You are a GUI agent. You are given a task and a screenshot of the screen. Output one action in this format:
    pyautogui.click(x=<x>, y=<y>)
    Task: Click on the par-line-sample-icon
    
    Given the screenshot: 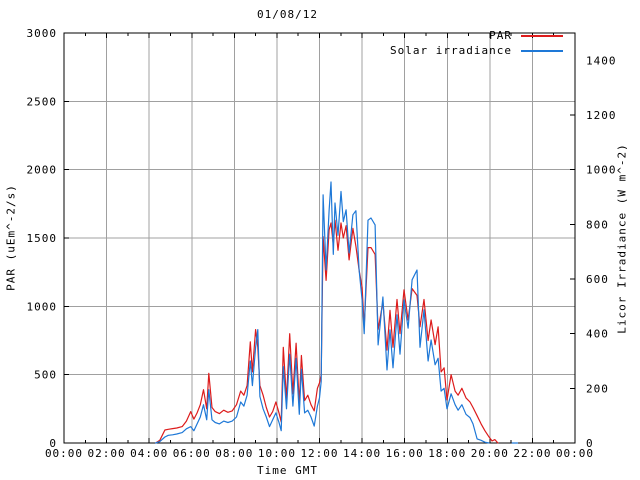 What is the action you would take?
    pyautogui.click(x=542, y=35)
    